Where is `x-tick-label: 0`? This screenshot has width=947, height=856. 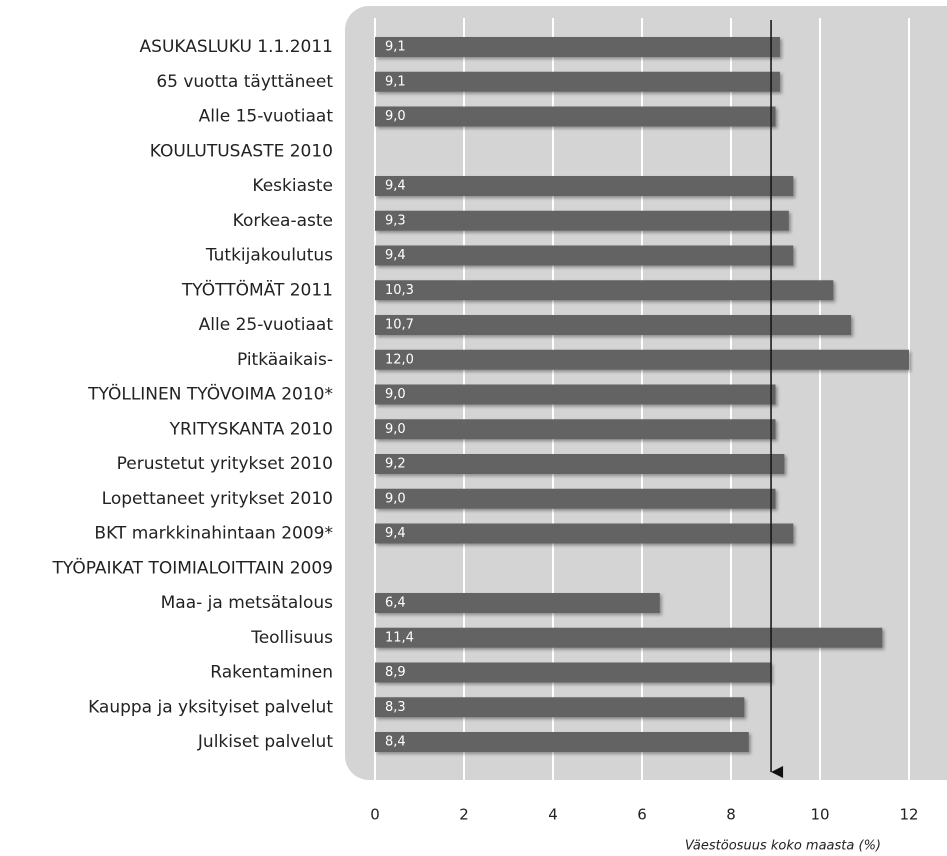
x-tick-label: 0 is located at coordinates (375, 815).